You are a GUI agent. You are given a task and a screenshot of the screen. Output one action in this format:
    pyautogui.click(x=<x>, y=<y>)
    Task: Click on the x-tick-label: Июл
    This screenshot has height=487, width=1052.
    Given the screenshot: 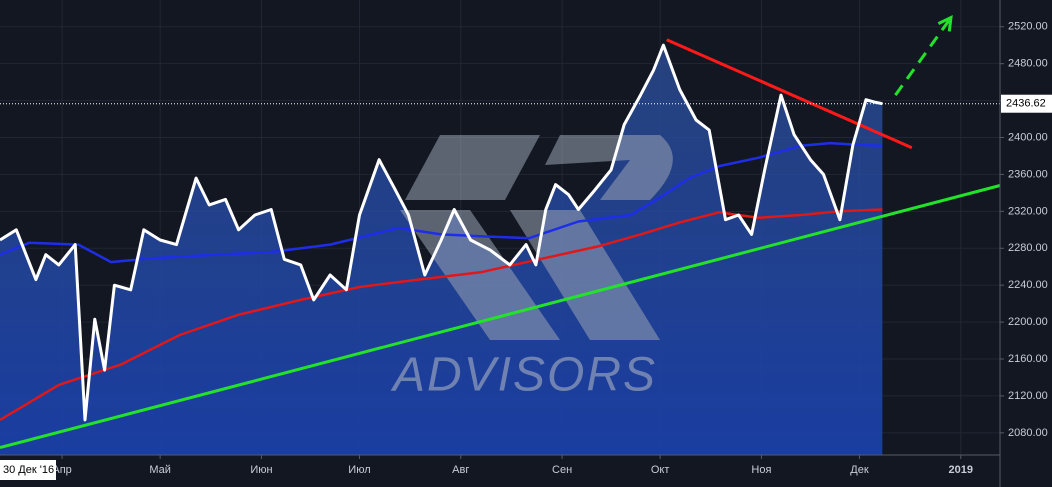 What is the action you would take?
    pyautogui.click(x=359, y=470)
    